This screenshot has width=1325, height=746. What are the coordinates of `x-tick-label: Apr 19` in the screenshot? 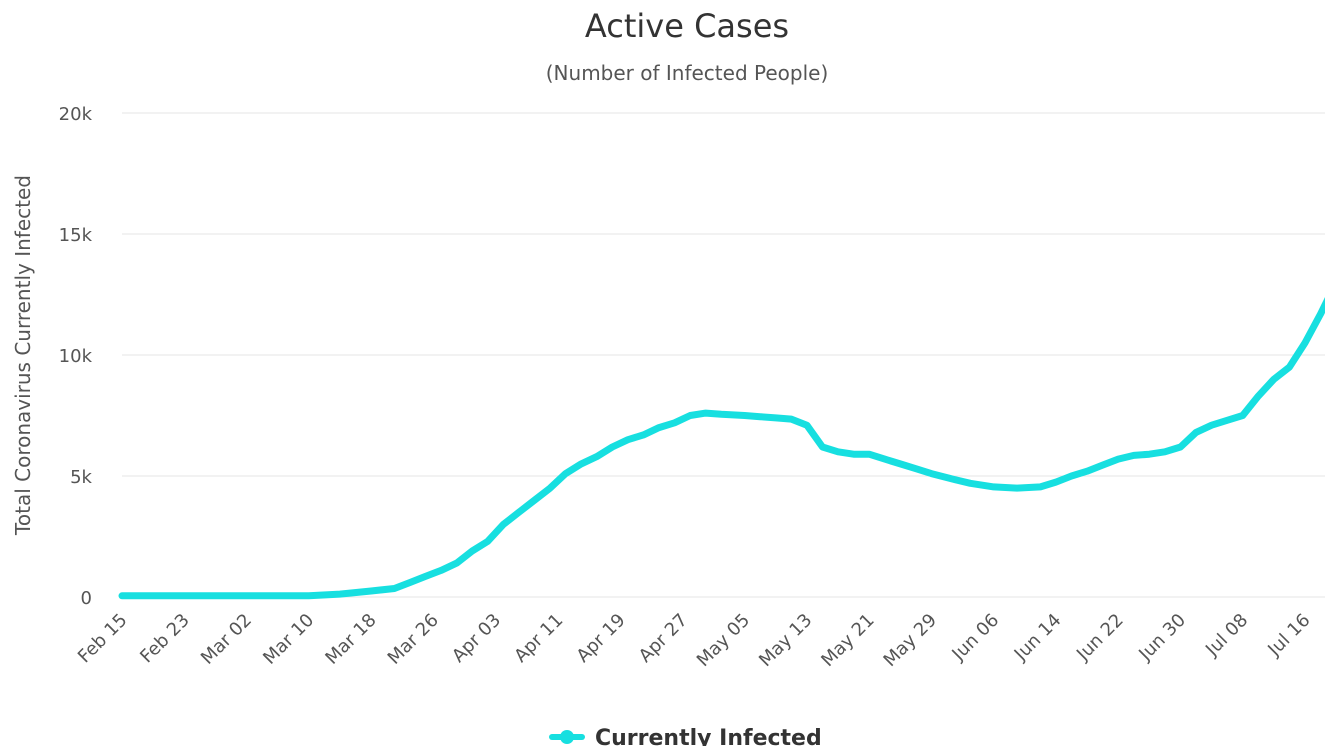 It's located at (601, 638).